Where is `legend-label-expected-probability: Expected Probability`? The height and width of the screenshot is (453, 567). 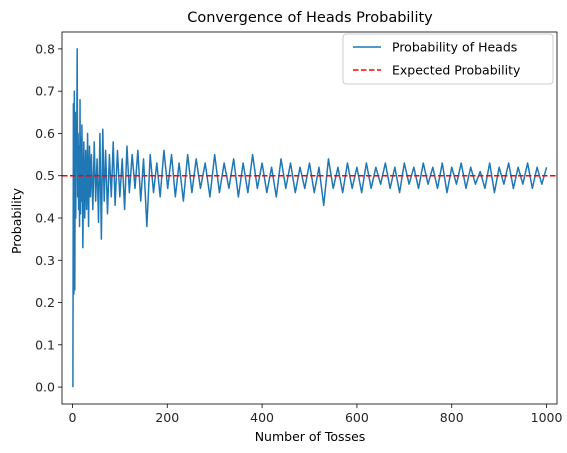
legend-label-expected-probability: Expected Probability is located at coordinates (456, 70).